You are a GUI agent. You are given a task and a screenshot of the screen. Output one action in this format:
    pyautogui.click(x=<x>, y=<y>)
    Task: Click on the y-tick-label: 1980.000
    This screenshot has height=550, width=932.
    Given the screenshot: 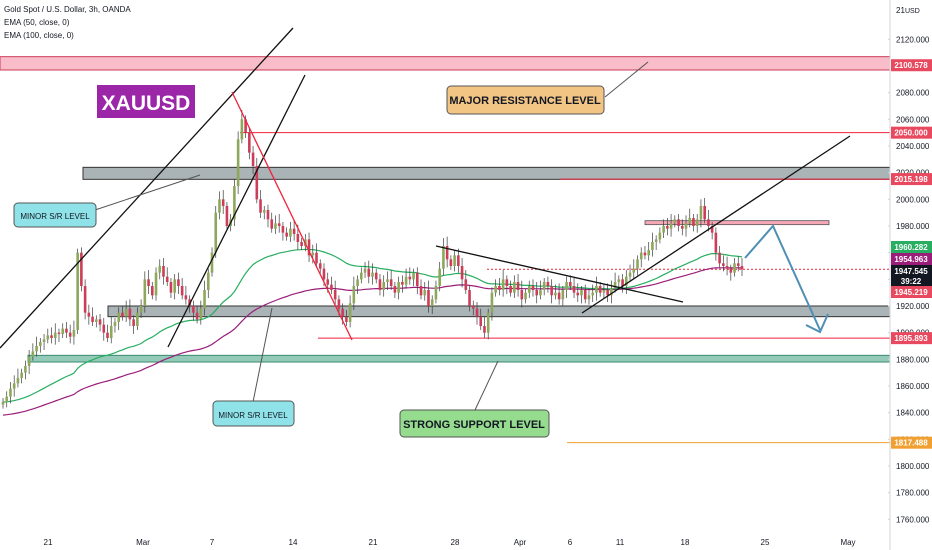 What is the action you would take?
    pyautogui.click(x=913, y=226)
    